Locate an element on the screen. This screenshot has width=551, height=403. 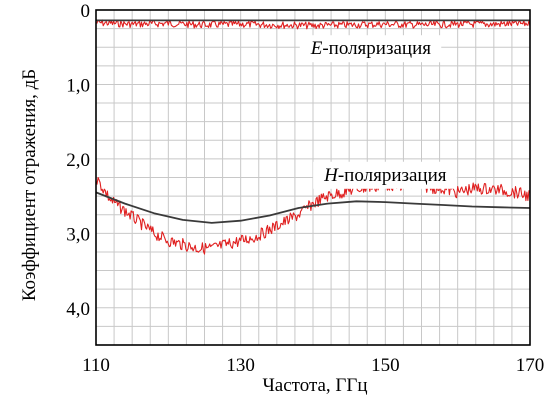
x-tick-label: 170 is located at coordinates (530, 365).